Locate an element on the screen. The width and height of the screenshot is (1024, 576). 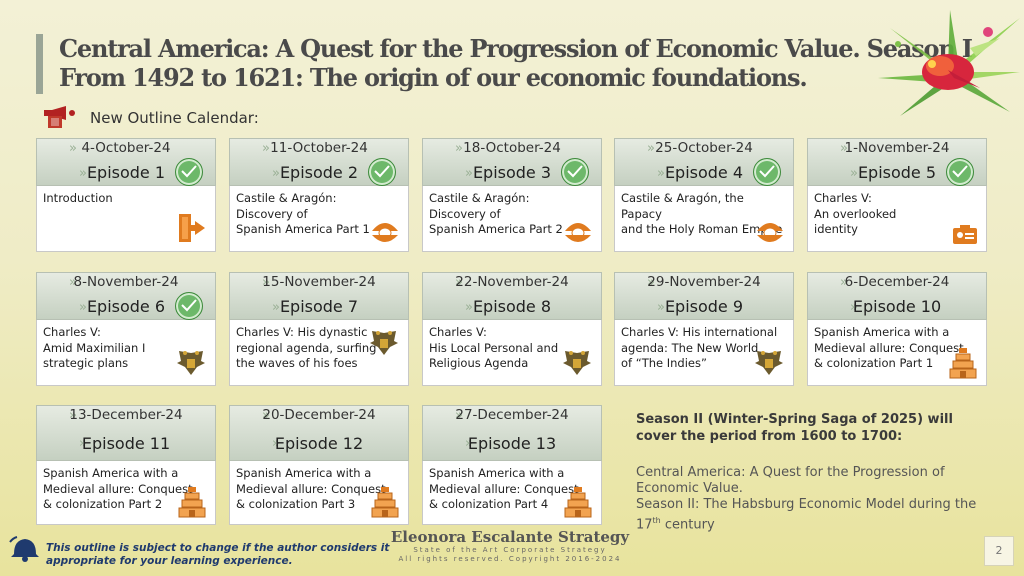
brand-tagline: State of the Art Corporate Strategy is located at coordinates (510, 550).